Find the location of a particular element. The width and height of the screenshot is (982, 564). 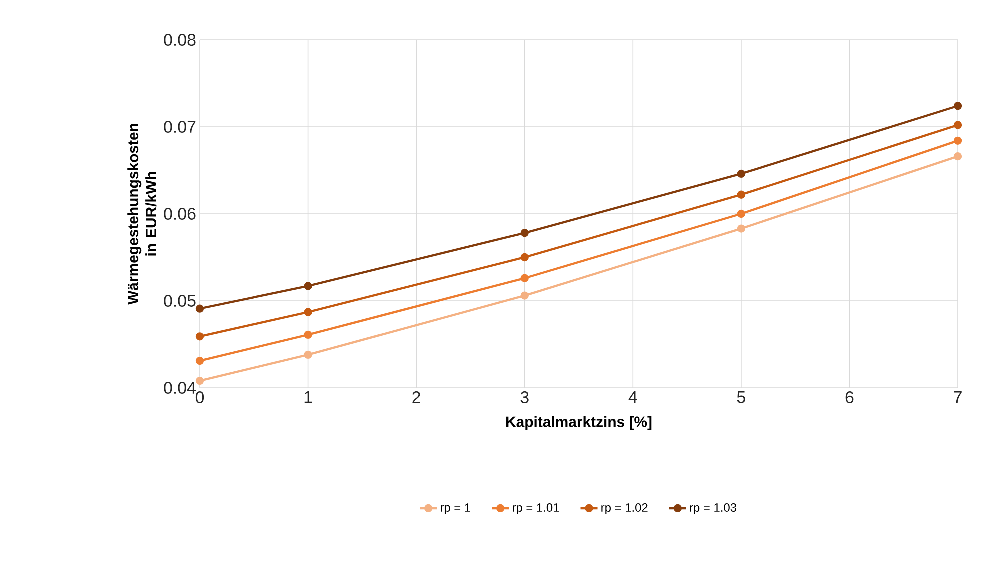

x-tick-label: 1 is located at coordinates (308, 398).